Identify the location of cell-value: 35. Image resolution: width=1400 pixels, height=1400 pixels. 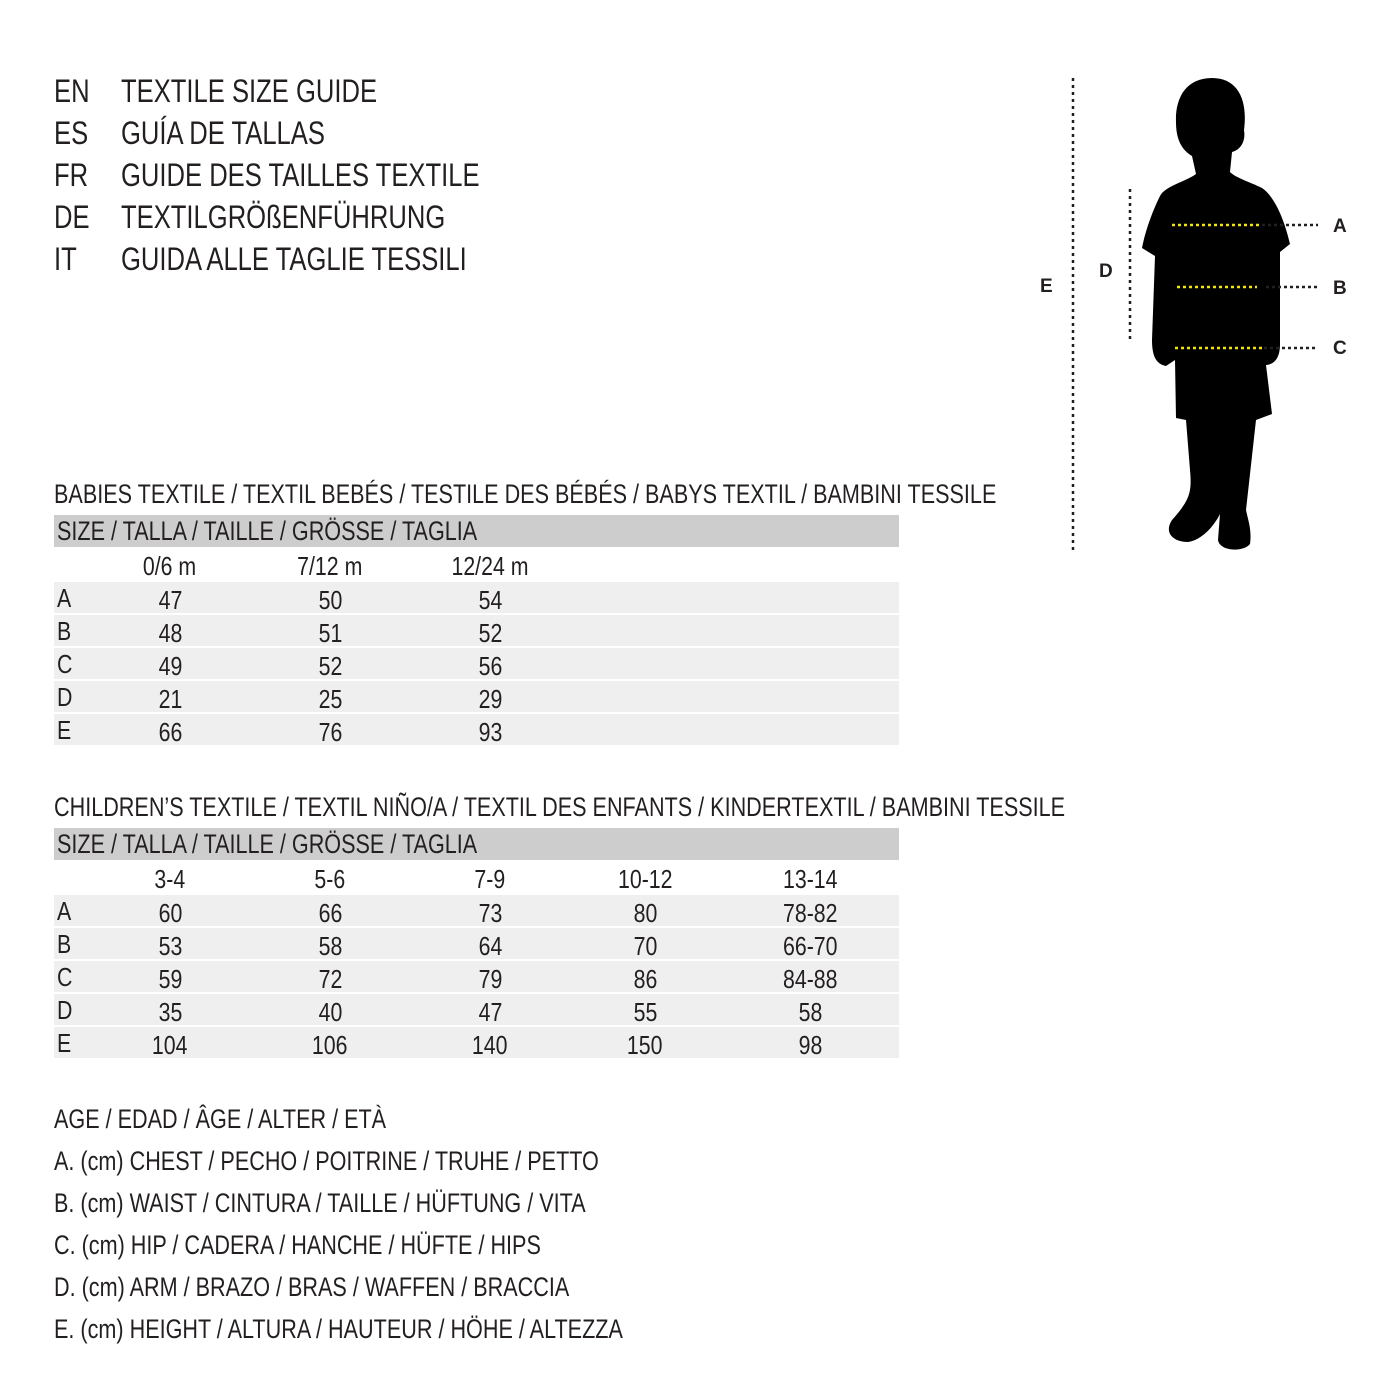
(170, 1012).